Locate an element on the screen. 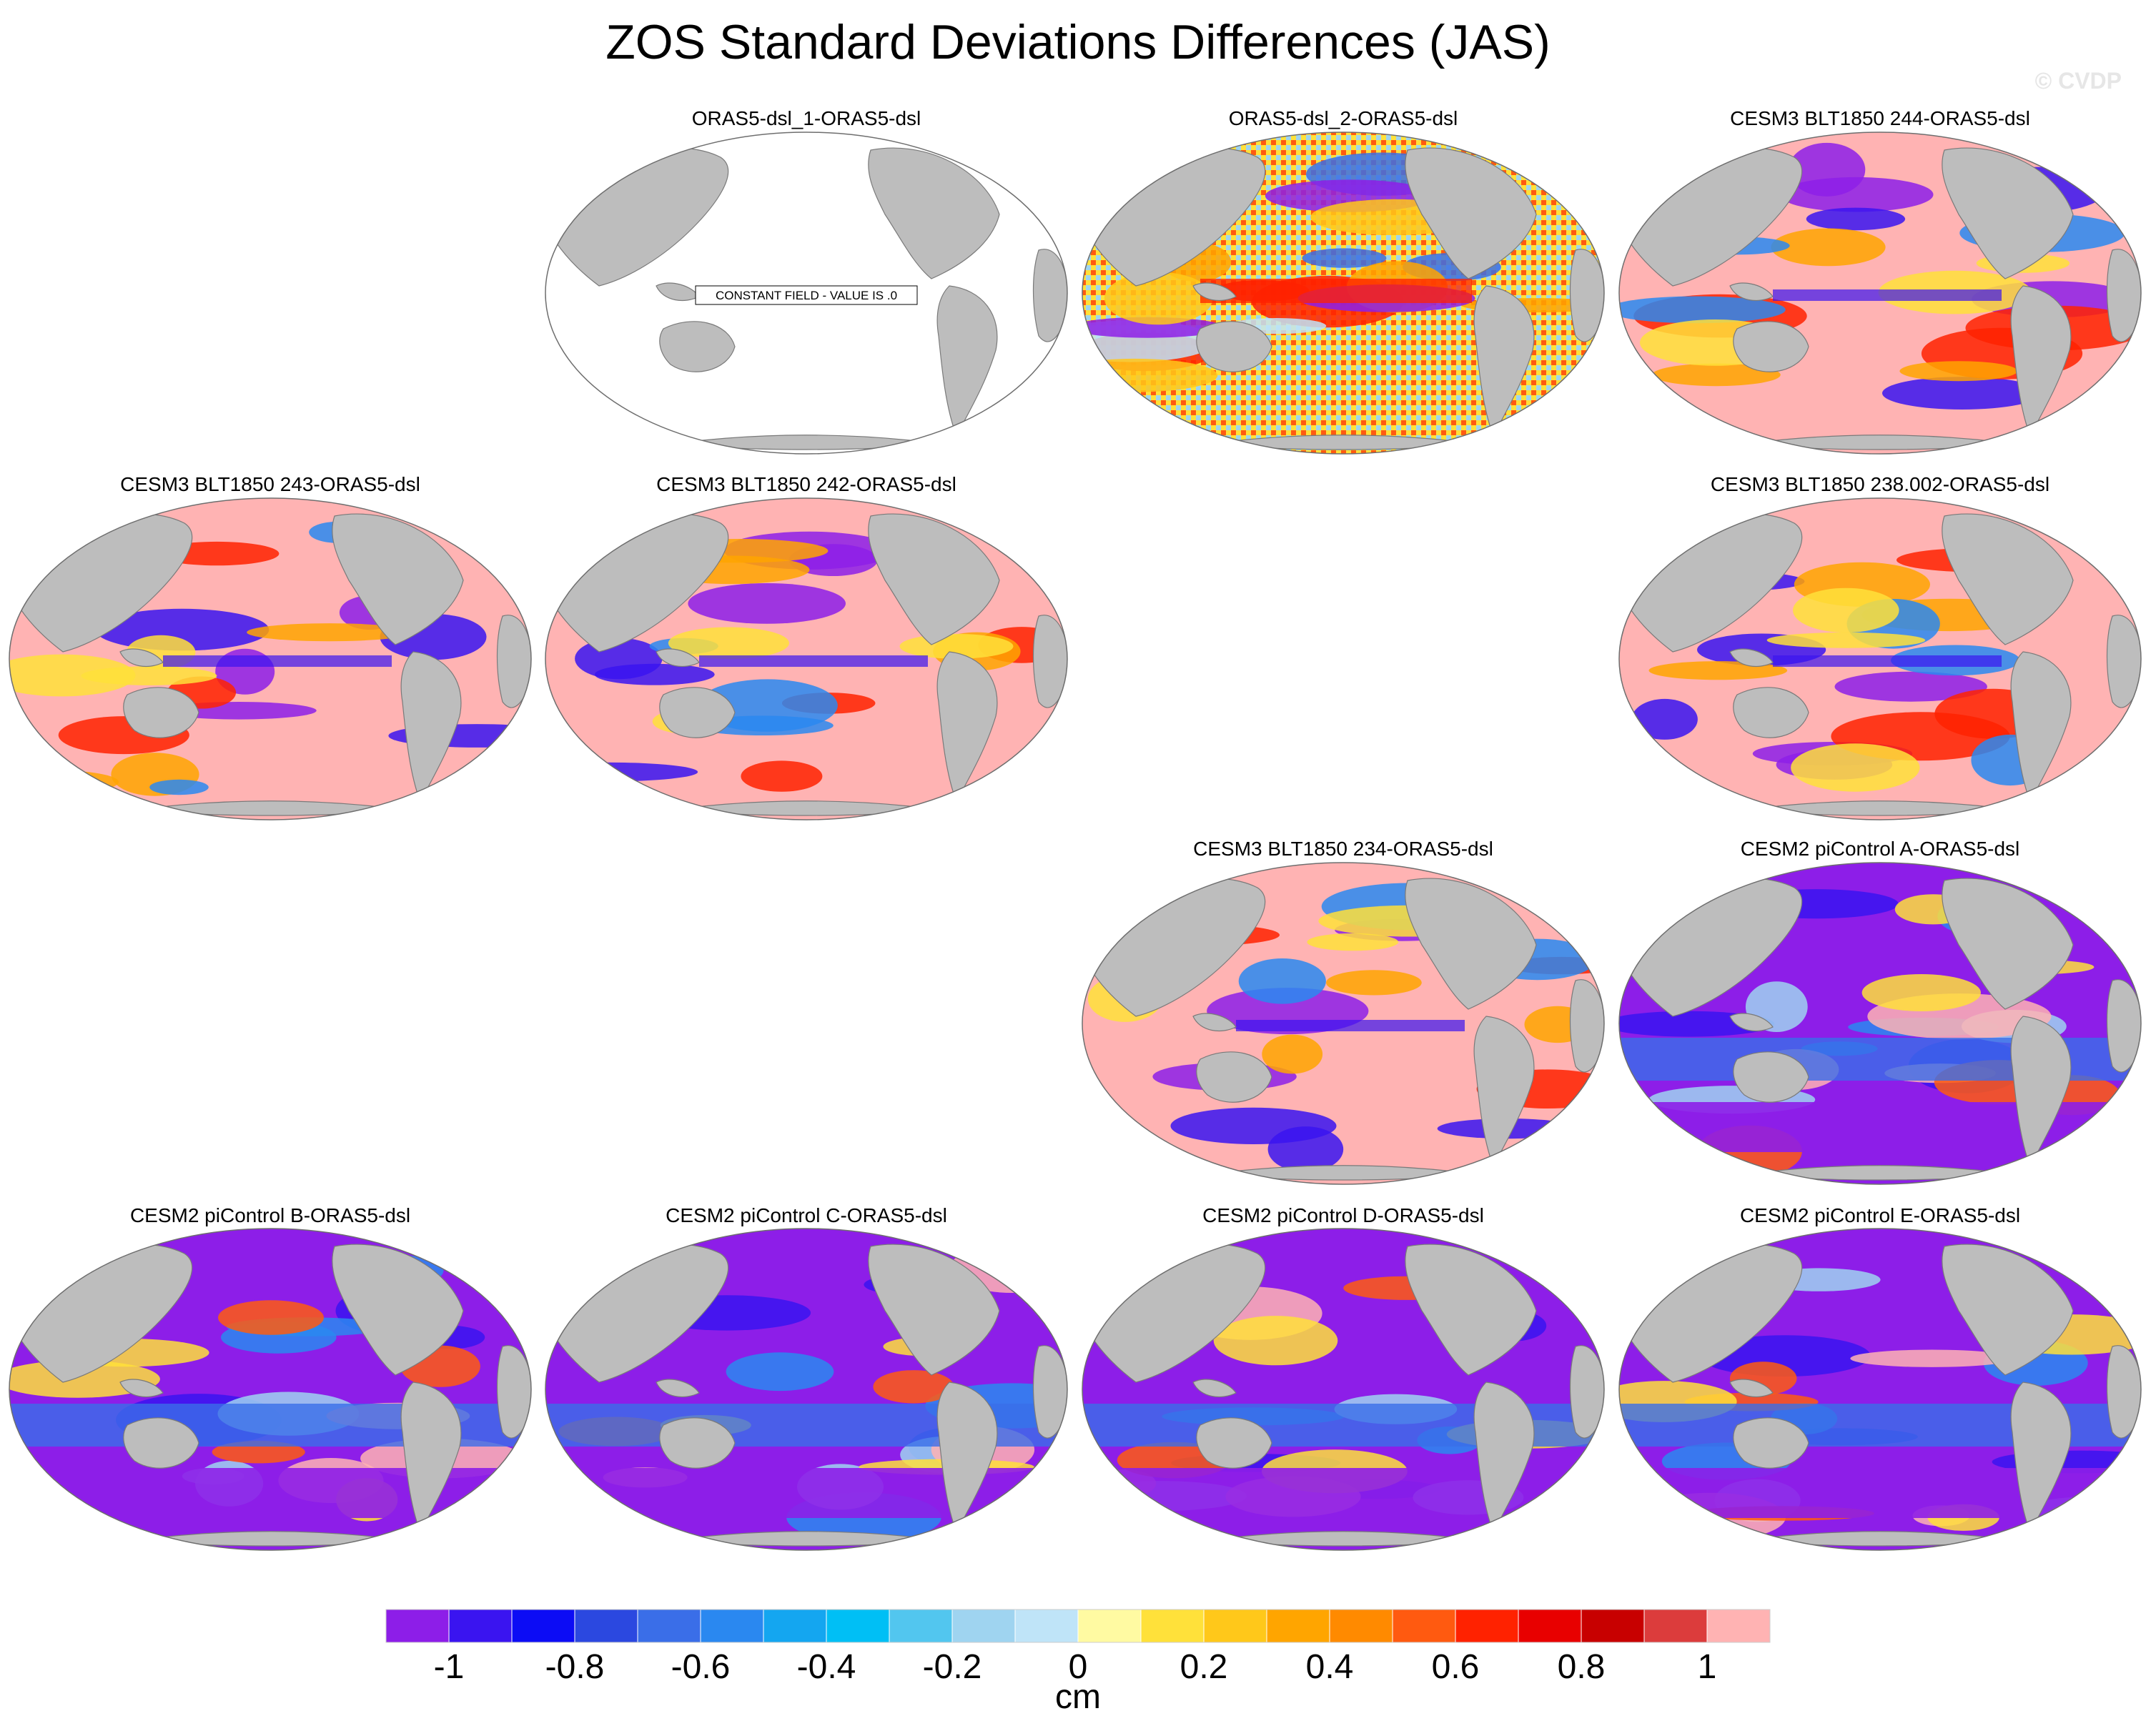 The width and height of the screenshot is (2156, 1731). panel-title: ORAS5-dsl_1-ORAS5-dsl is located at coordinates (806, 118).